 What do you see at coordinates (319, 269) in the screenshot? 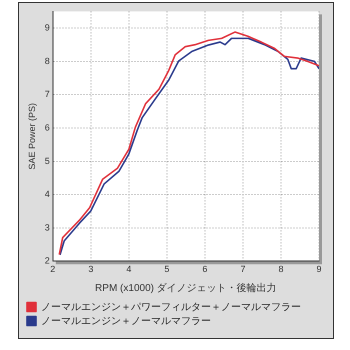
I see `x-tick-label: 9` at bounding box center [319, 269].